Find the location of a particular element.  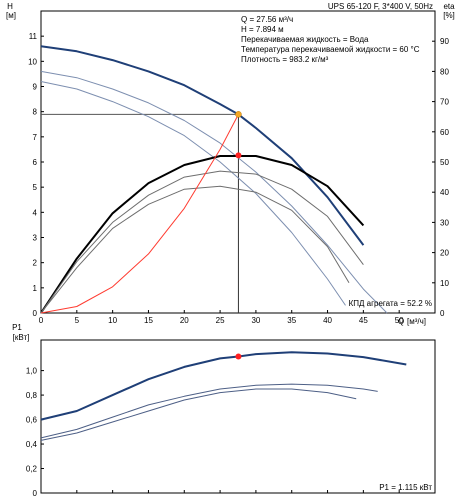

x-tick-label: 0 is located at coordinates (41, 320).